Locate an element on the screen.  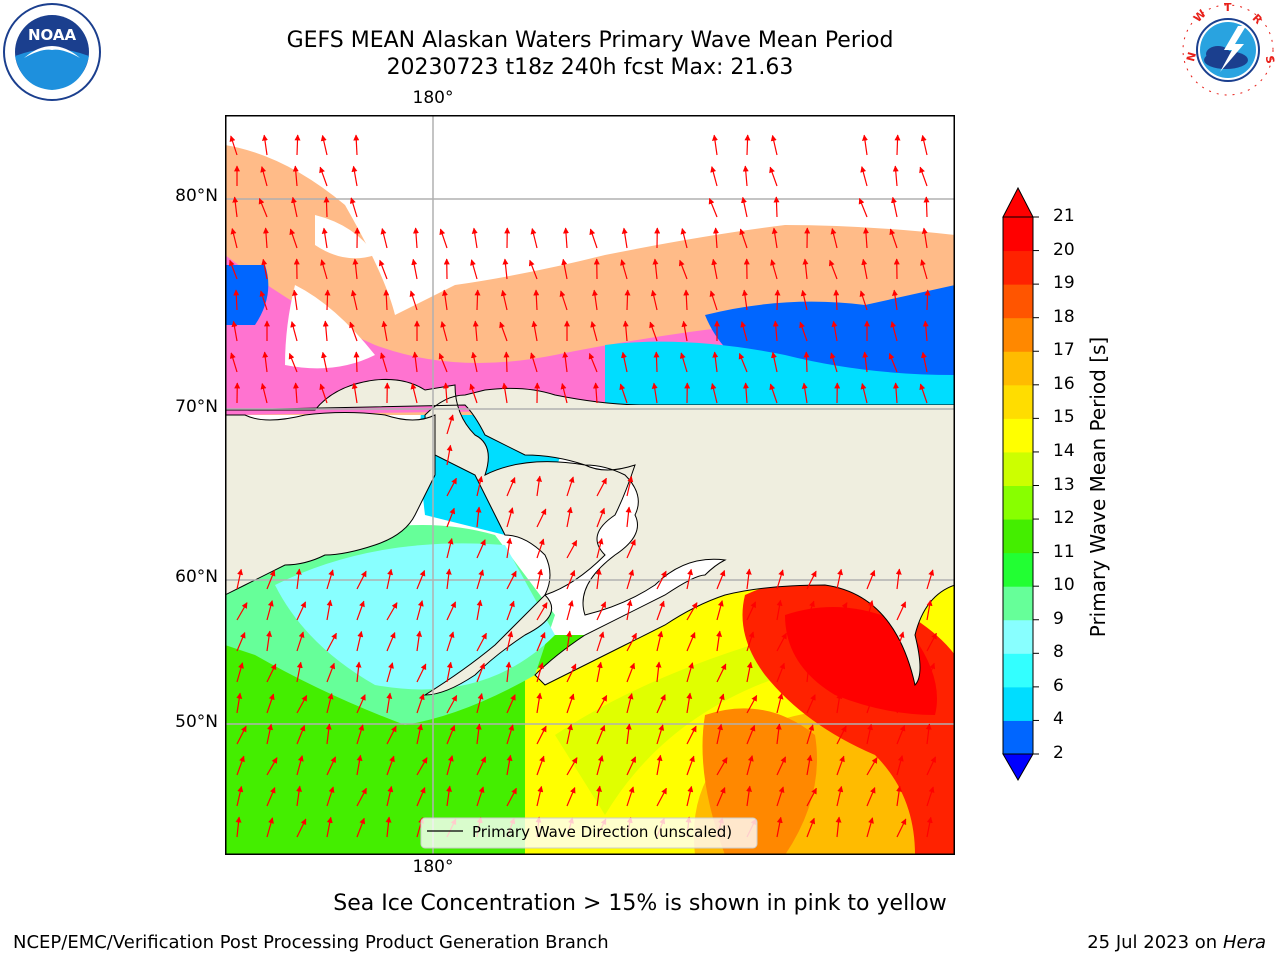
colorbar-tick-label: 15 is located at coordinates (1064, 417).